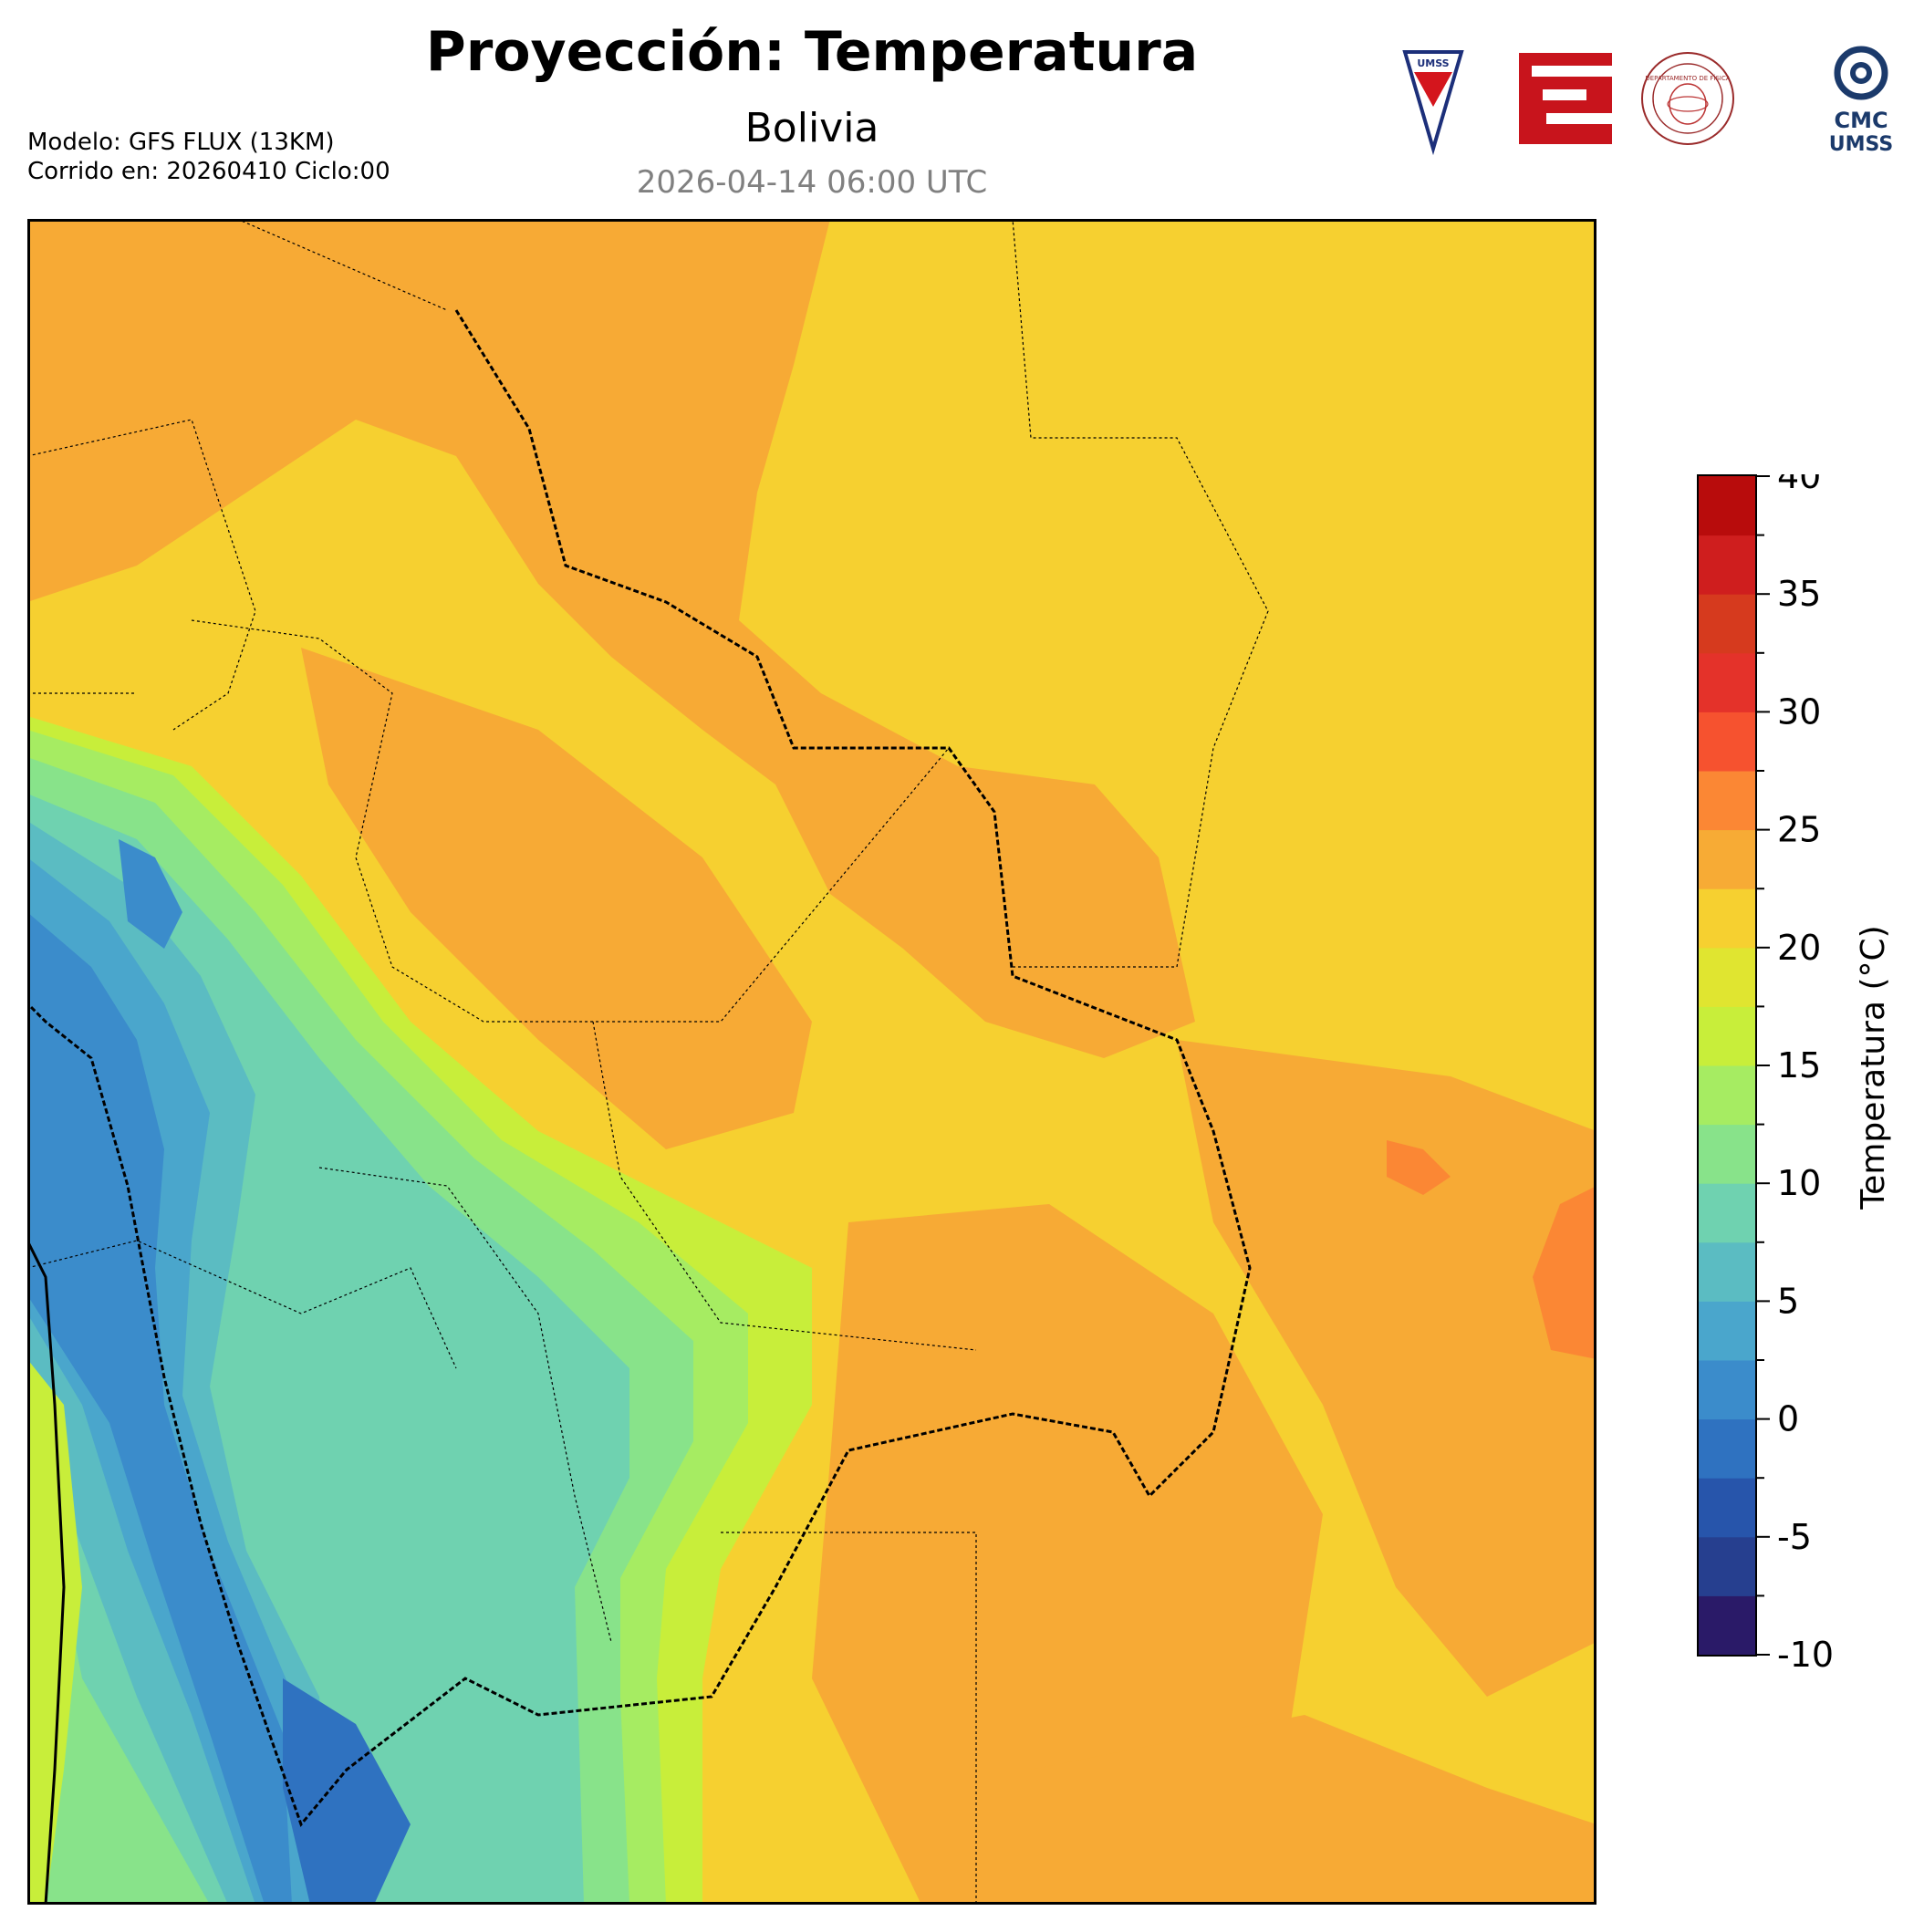 The width and height of the screenshot is (1924, 1932). I want to click on cmc-umss-logo: CMC UMSS, so click(1861, 101).